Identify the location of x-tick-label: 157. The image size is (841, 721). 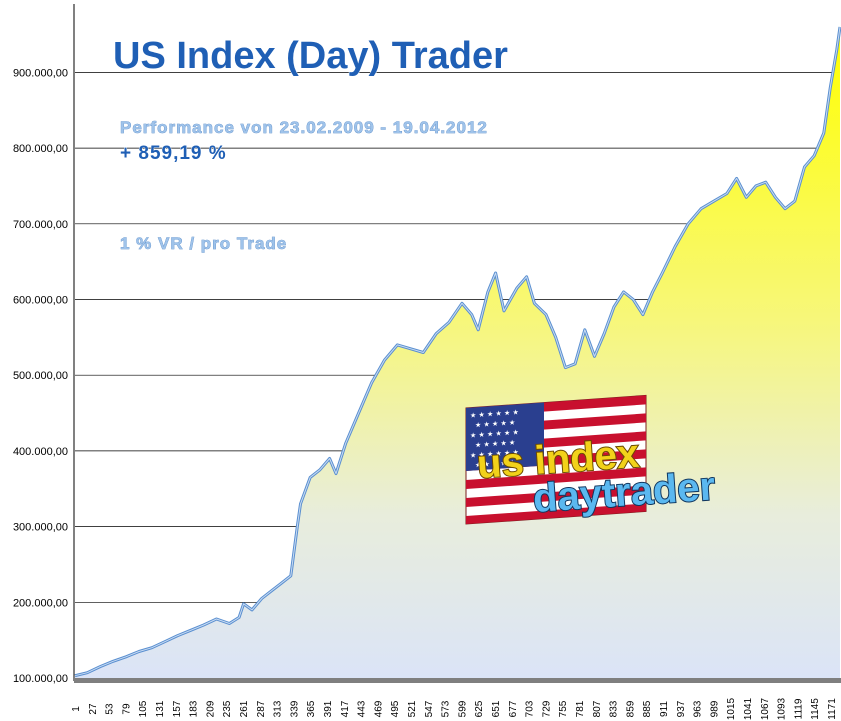
(177, 708).